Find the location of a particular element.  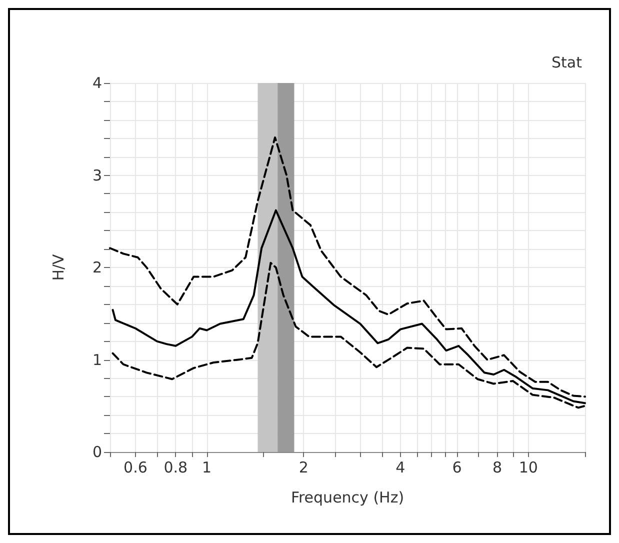

chart-title: Stat is located at coordinates (567, 63).